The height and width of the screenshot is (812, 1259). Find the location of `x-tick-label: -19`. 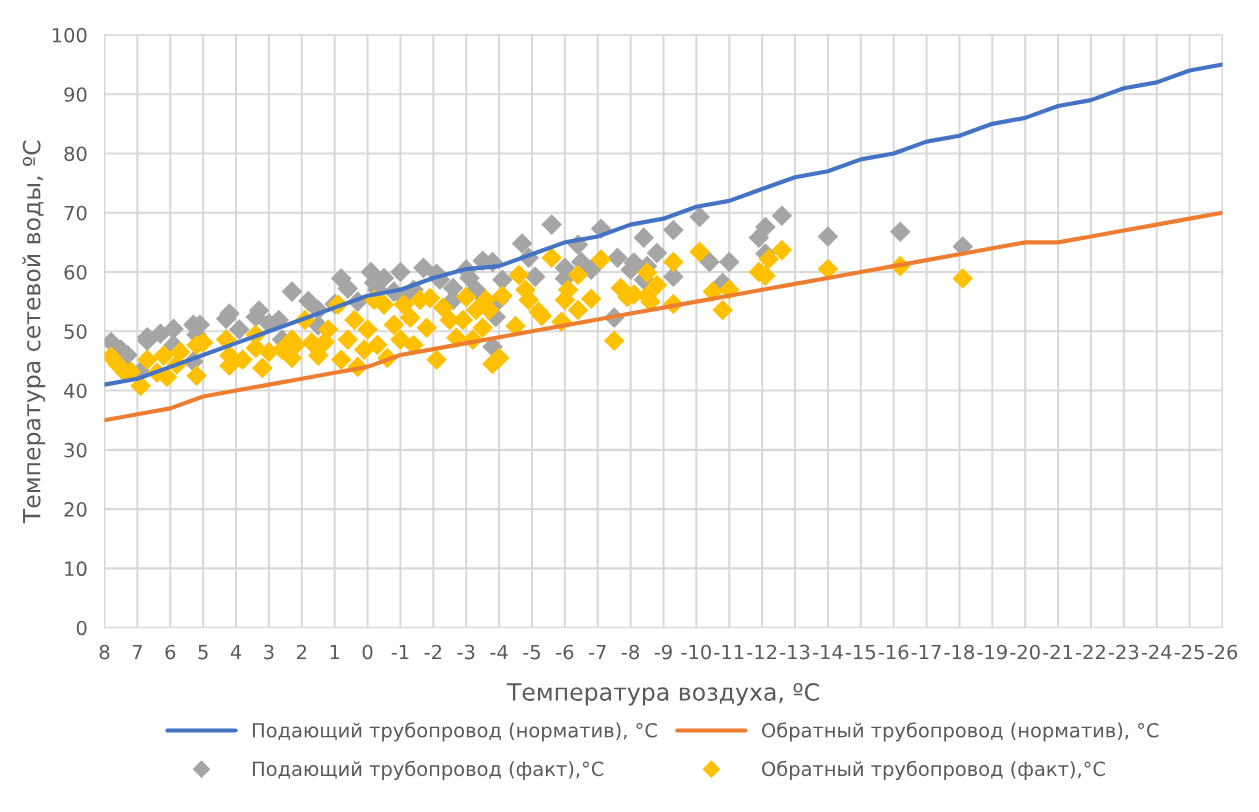

x-tick-label: -19 is located at coordinates (992, 652).